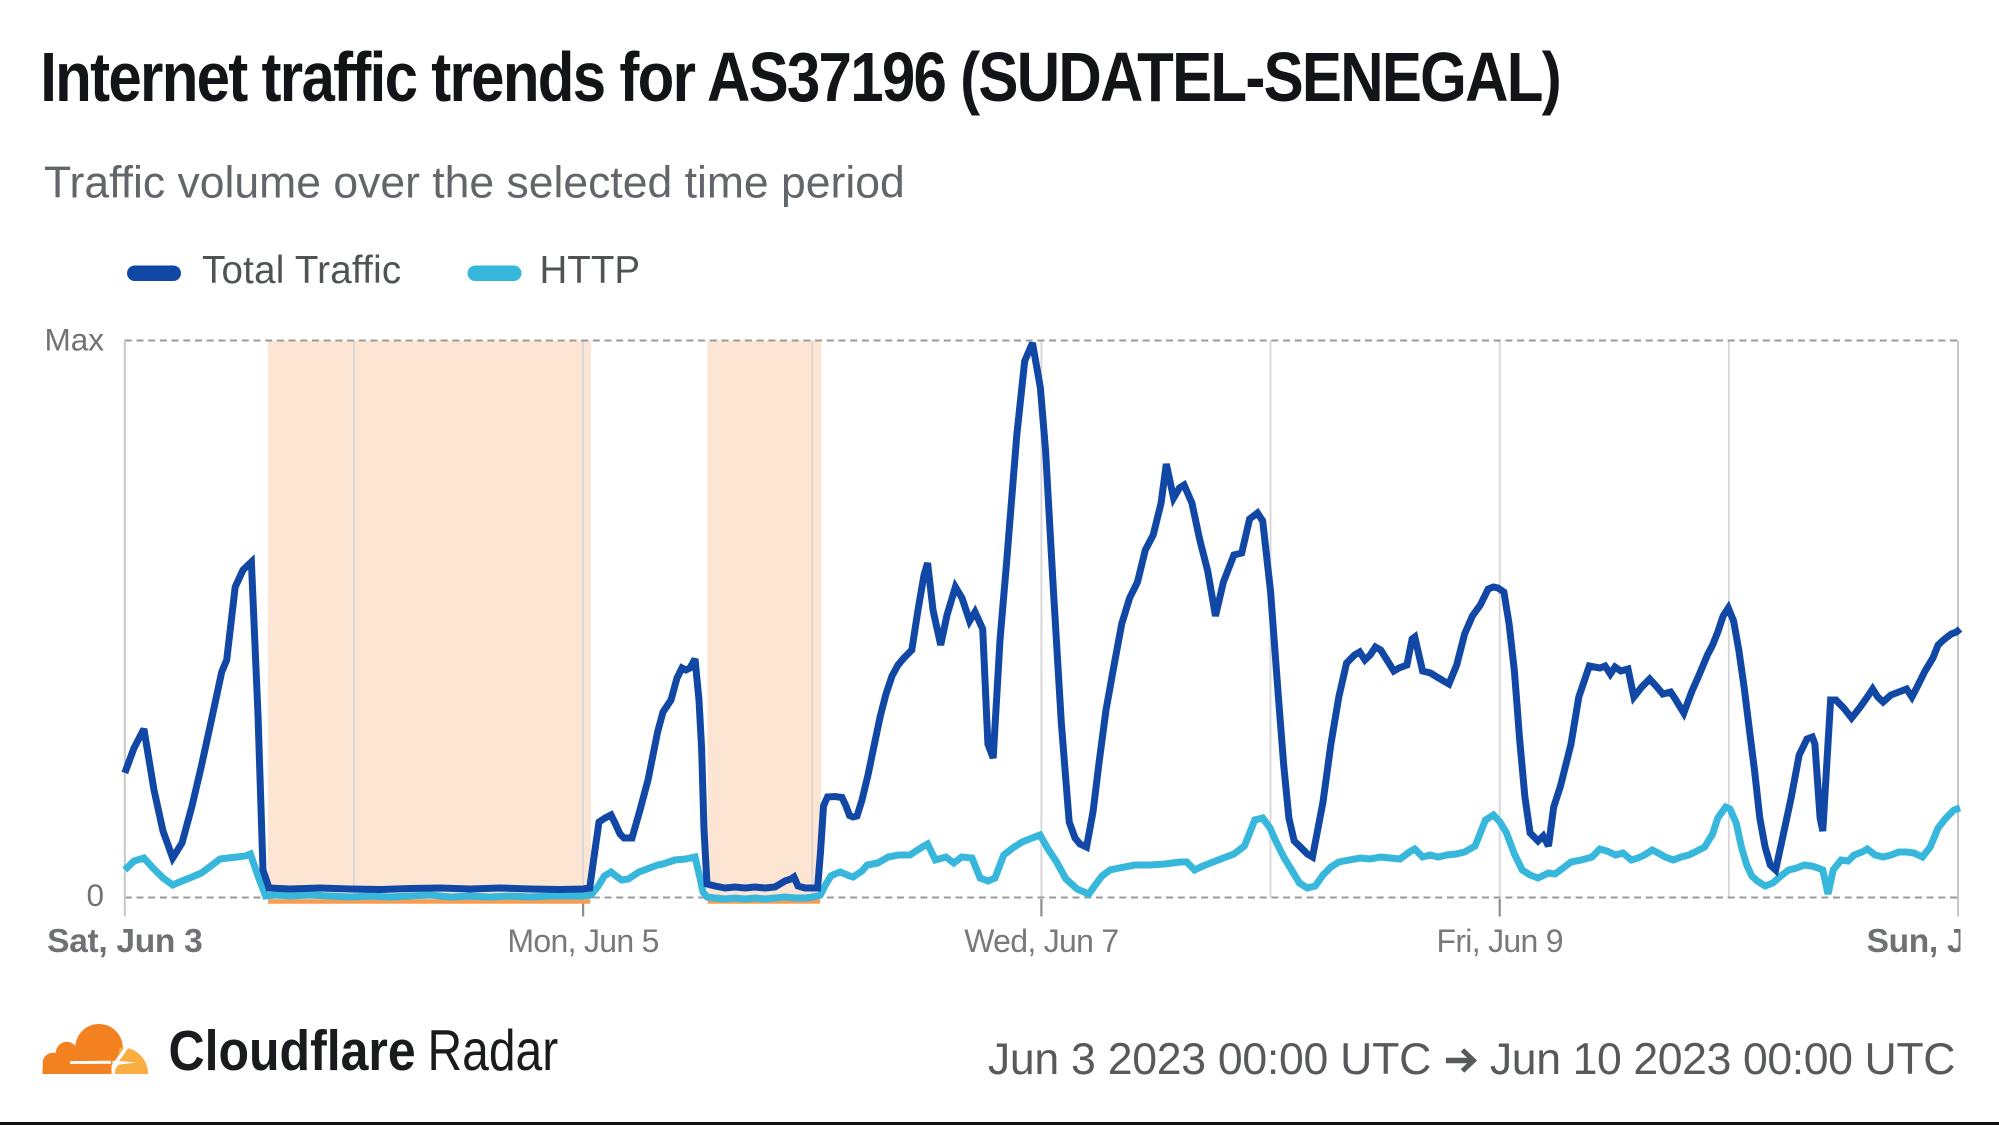 The image size is (1999, 1125). Describe the element at coordinates (95, 895) in the screenshot. I see `svg-text: 0` at that location.